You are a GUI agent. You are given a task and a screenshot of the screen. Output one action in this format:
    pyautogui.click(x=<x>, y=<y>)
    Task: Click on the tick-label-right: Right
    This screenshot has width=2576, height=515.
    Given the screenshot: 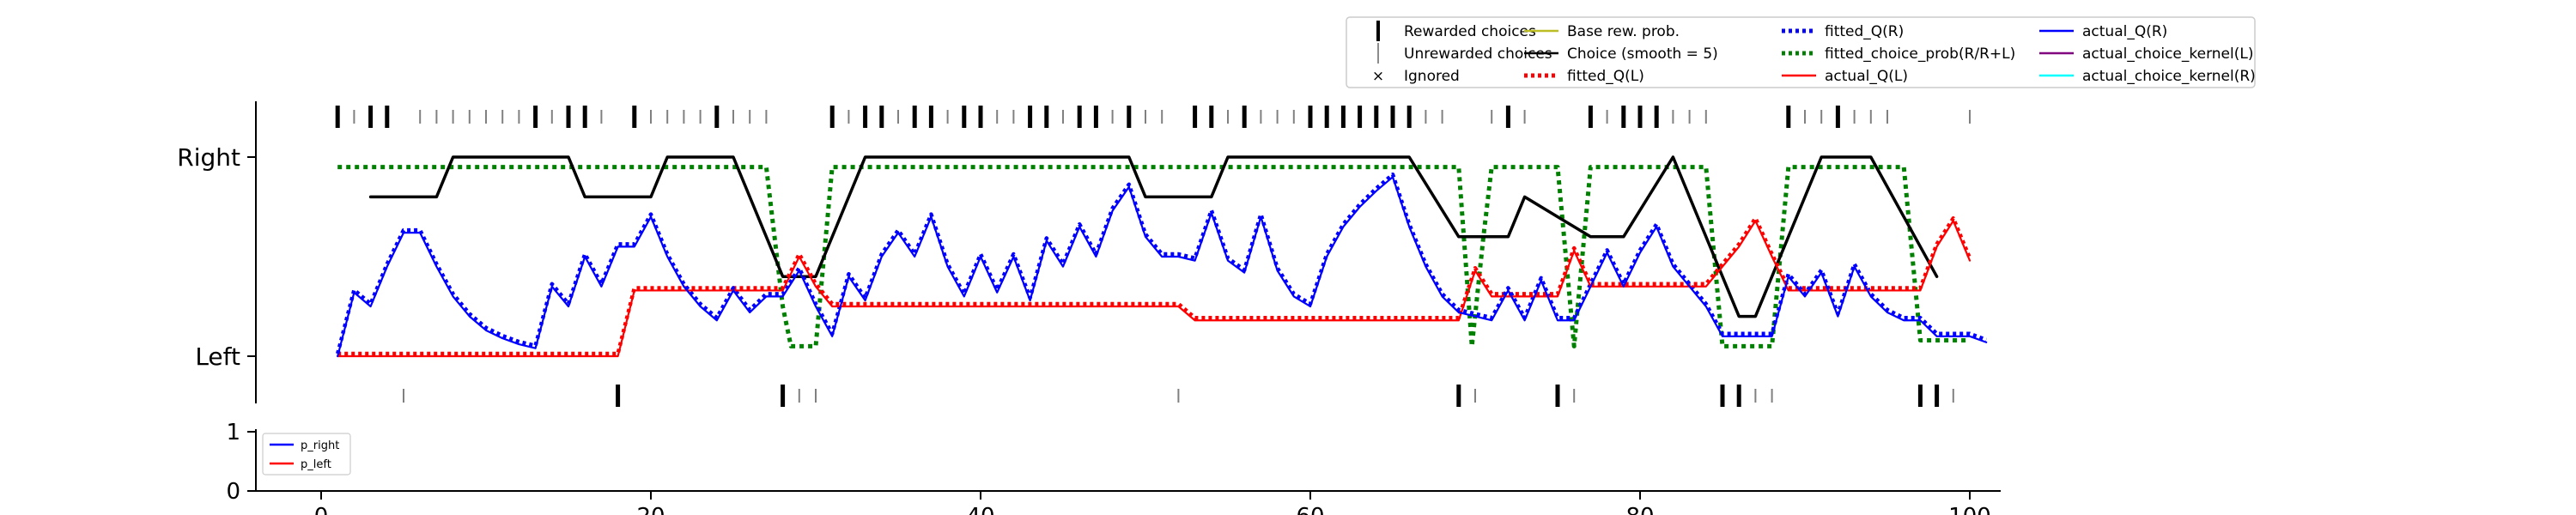 What is the action you would take?
    pyautogui.click(x=208, y=157)
    